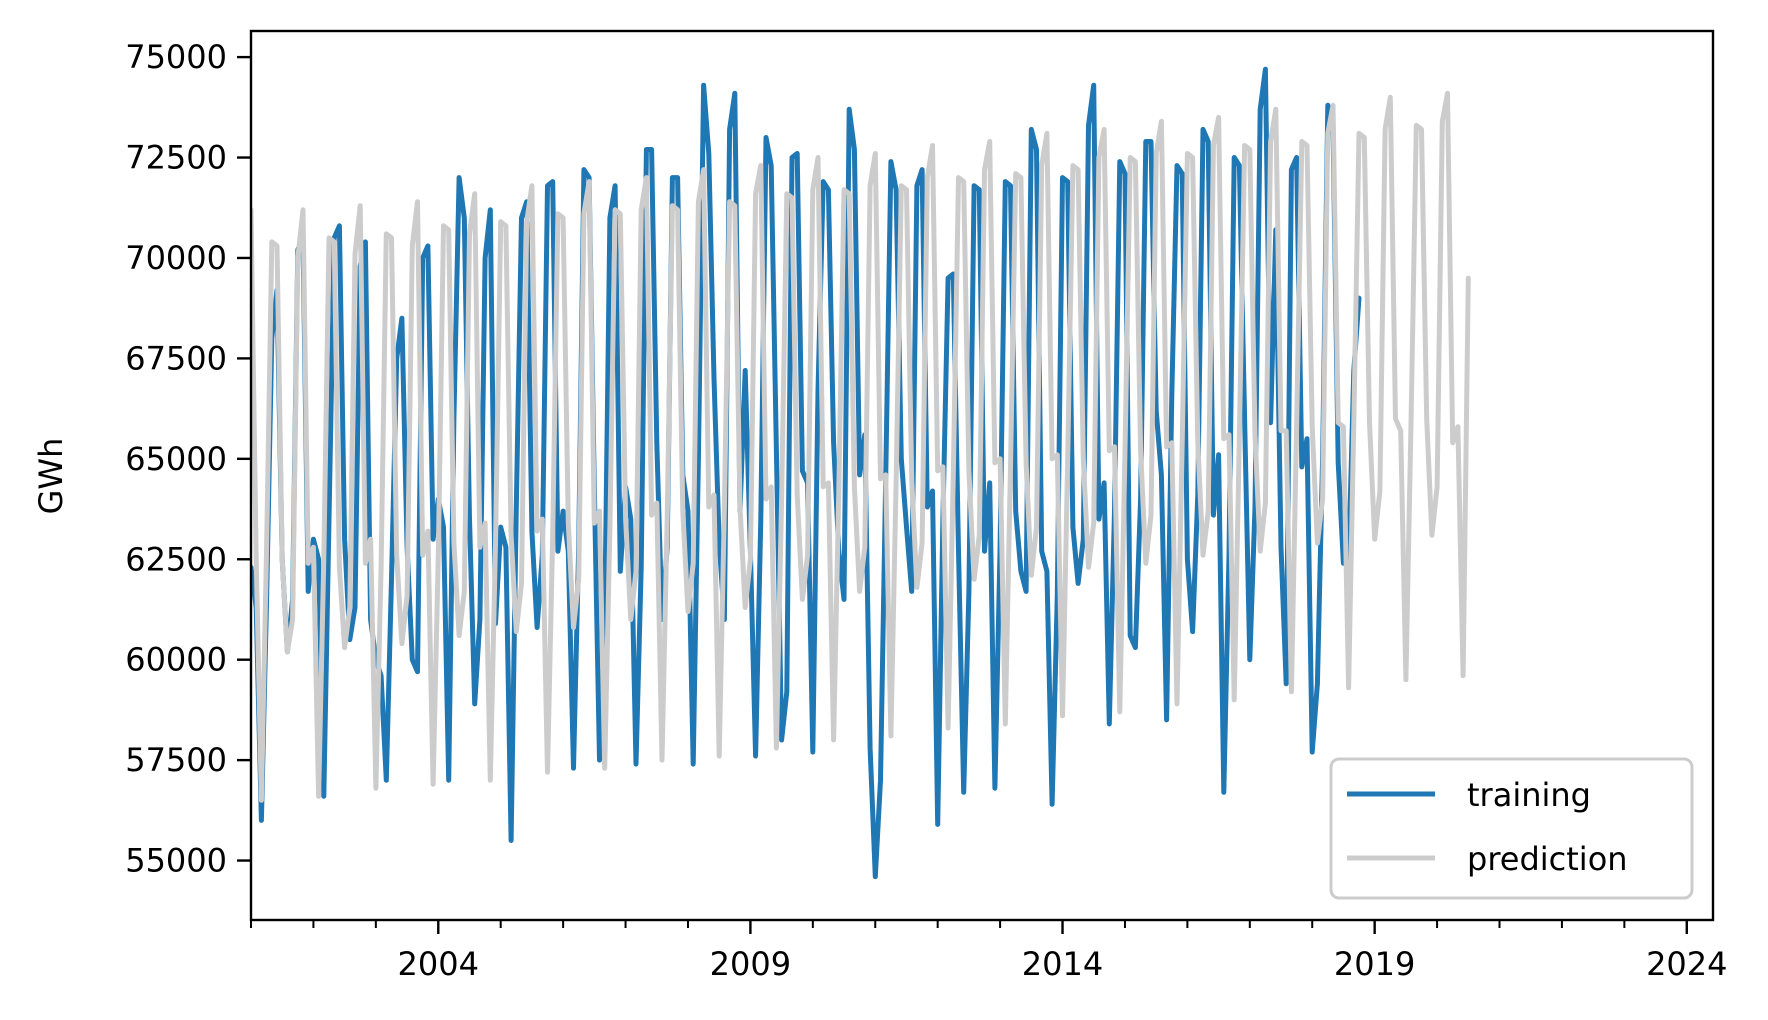 This screenshot has height=1020, width=1768. Describe the element at coordinates (1547, 859) in the screenshot. I see `legend-prediction-label: prediction` at that location.